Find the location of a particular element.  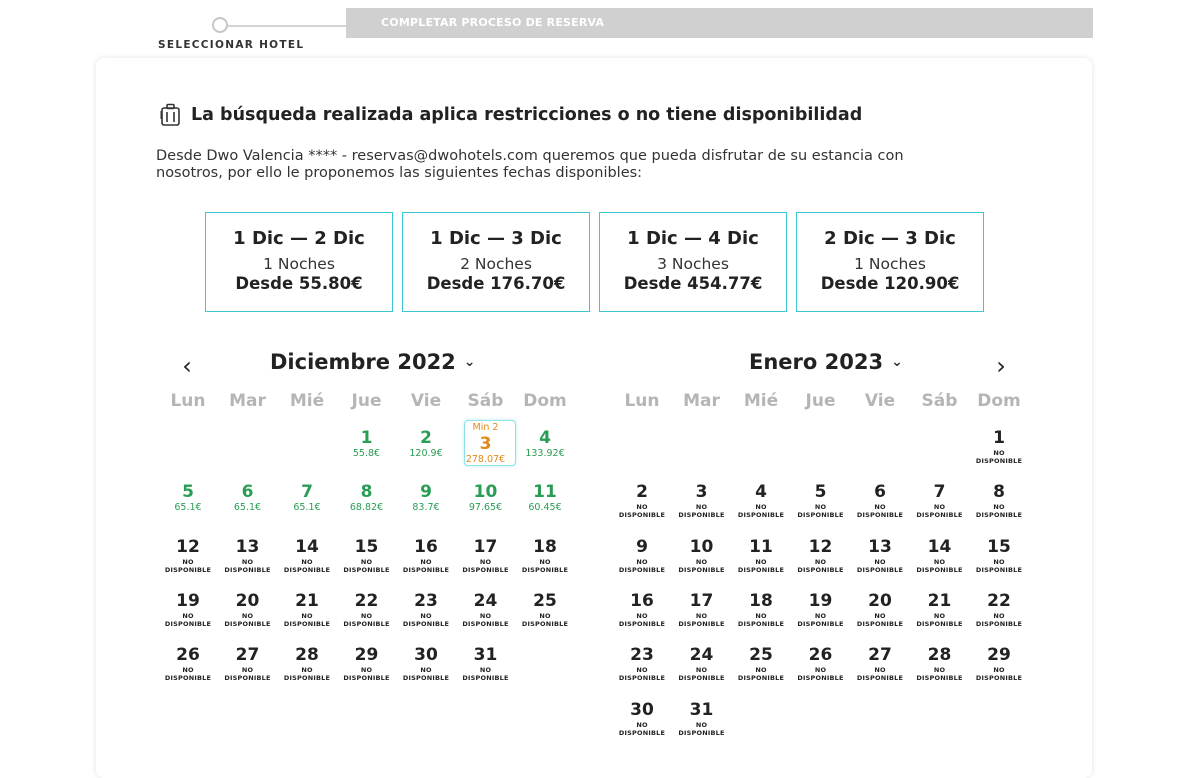

calendar-day-available: 11 60.45€ is located at coordinates (545, 501).